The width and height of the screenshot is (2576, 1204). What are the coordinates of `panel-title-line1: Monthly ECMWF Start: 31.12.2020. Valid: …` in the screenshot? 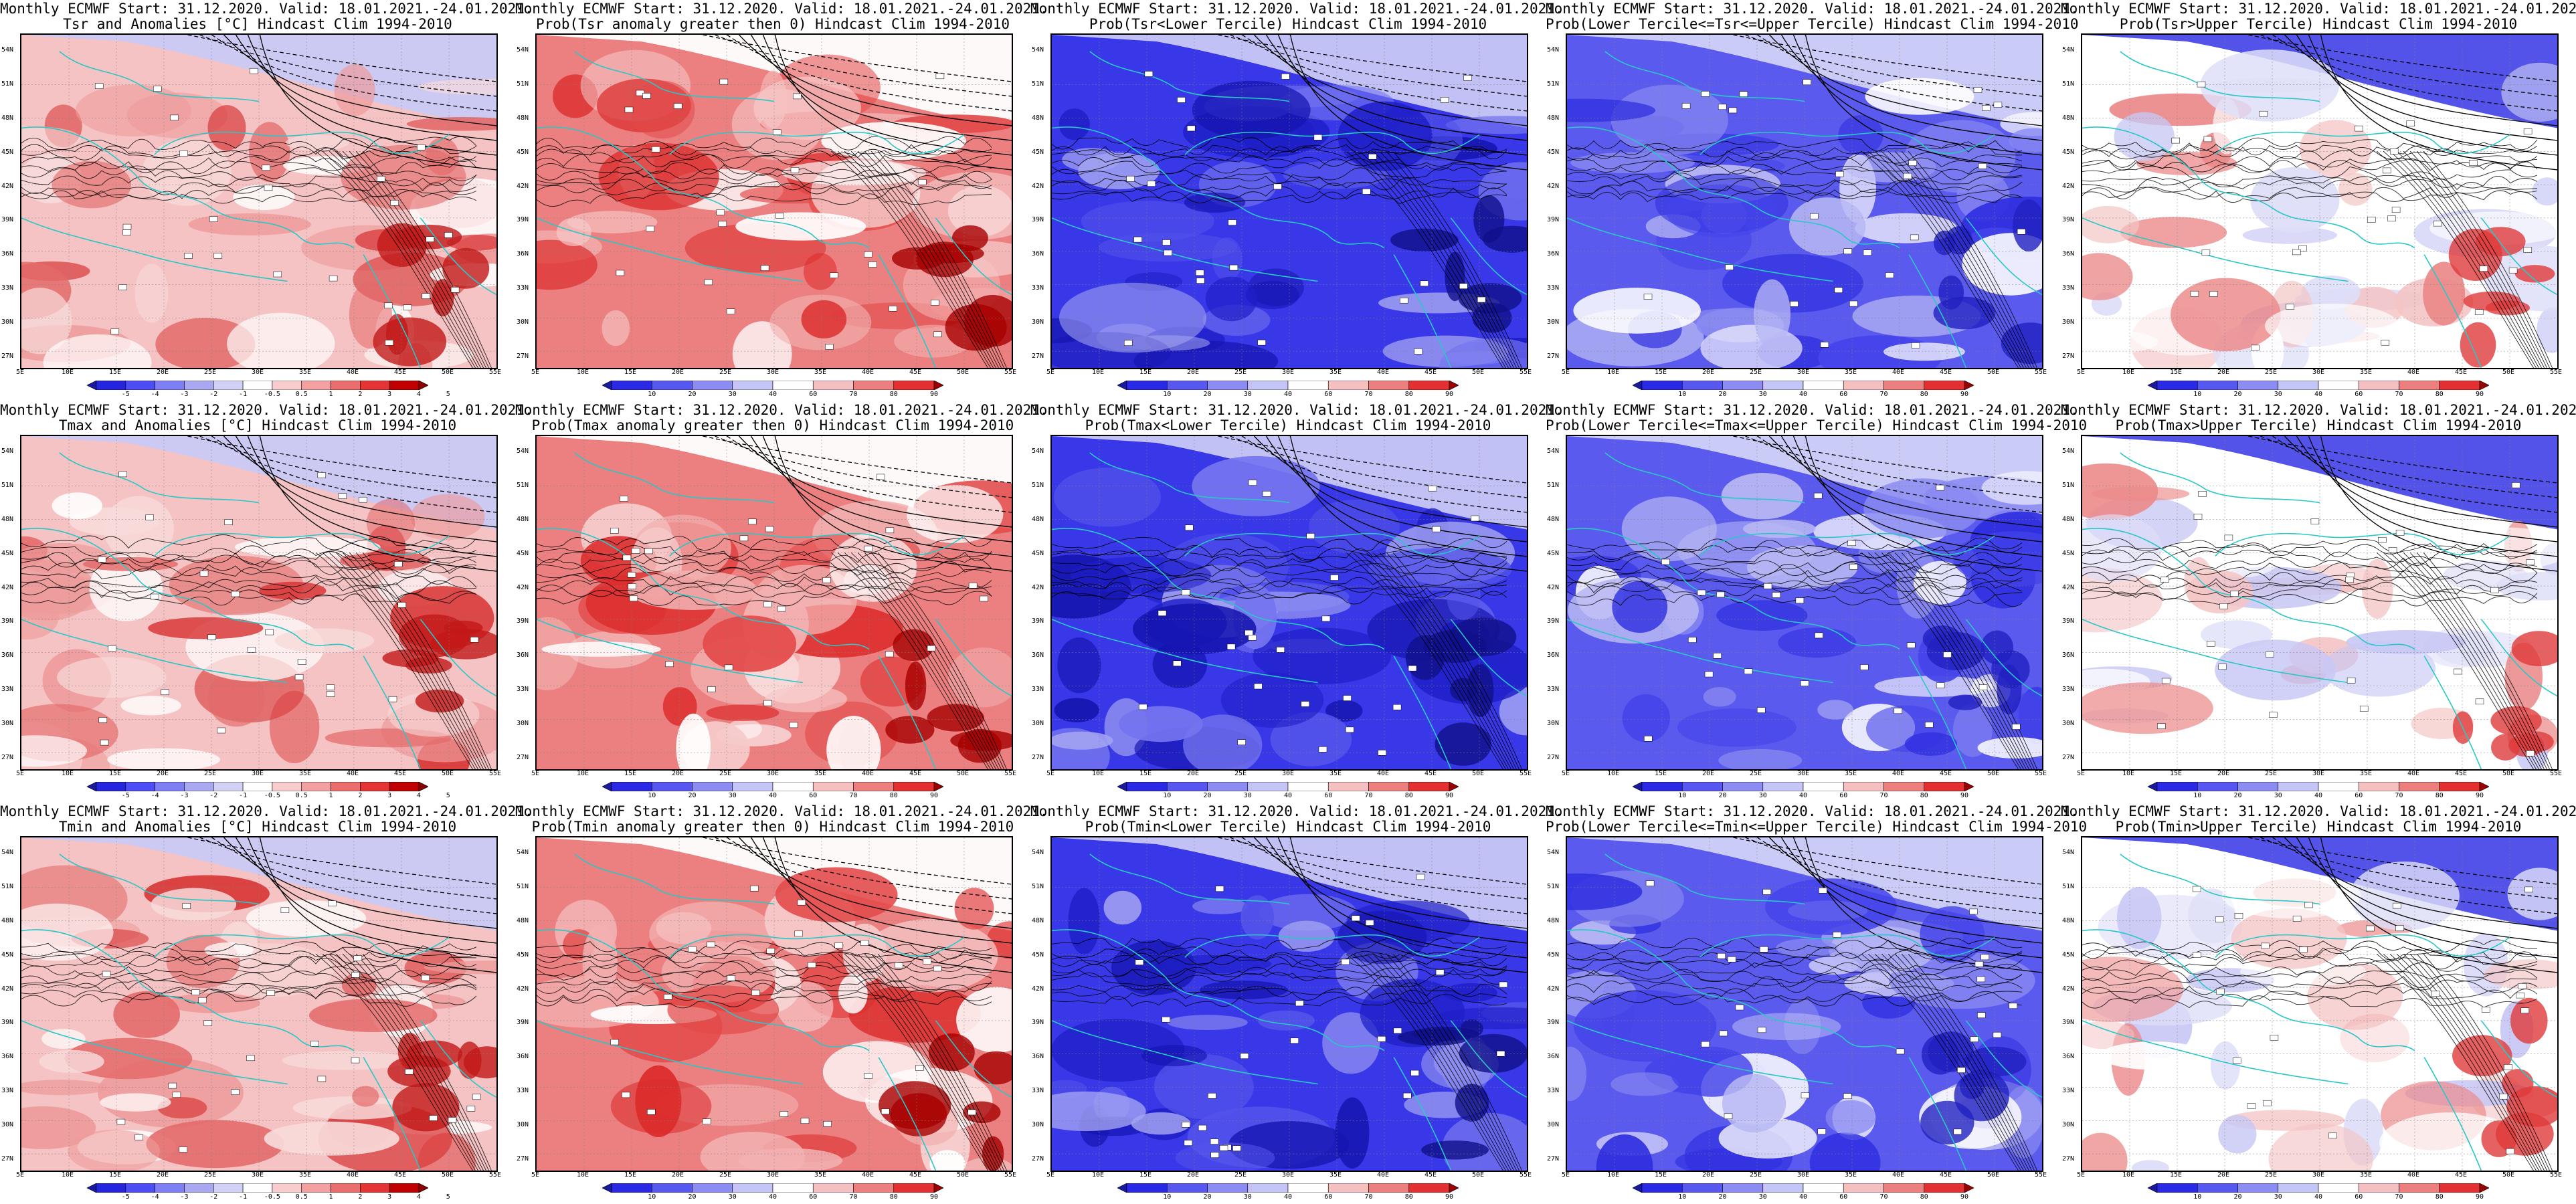 It's located at (2318, 9).